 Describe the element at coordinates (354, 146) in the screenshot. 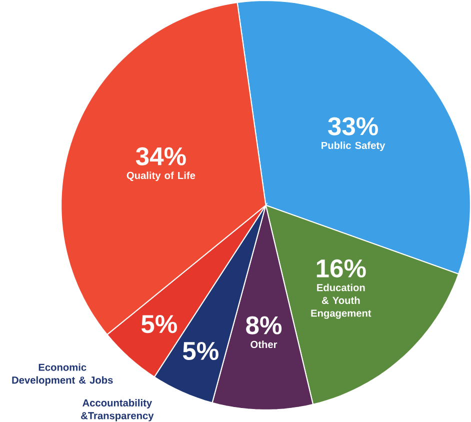

I see `slice-label: Public Safety` at that location.